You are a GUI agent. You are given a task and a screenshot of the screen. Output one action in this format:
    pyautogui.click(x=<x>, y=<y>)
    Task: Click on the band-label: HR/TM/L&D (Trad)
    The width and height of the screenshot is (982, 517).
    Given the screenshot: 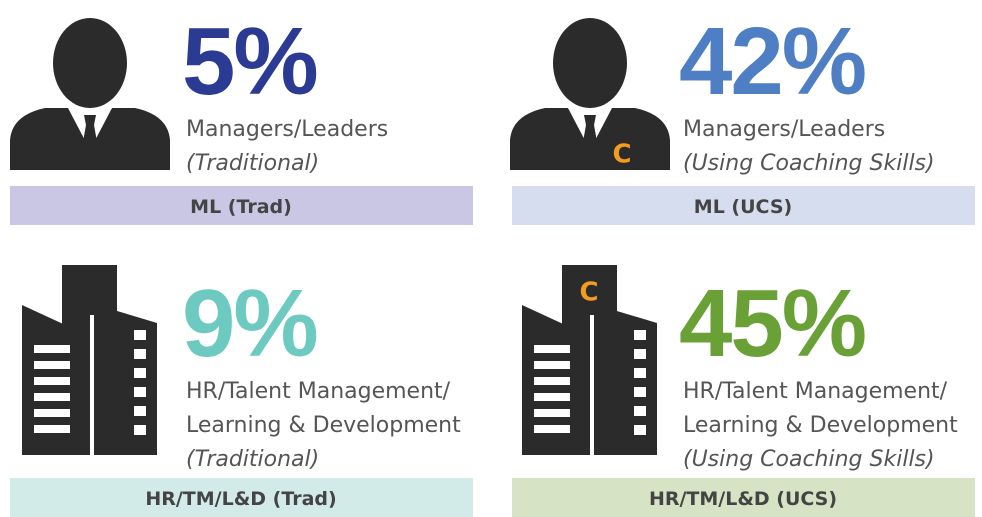 What is the action you would take?
    pyautogui.click(x=240, y=499)
    